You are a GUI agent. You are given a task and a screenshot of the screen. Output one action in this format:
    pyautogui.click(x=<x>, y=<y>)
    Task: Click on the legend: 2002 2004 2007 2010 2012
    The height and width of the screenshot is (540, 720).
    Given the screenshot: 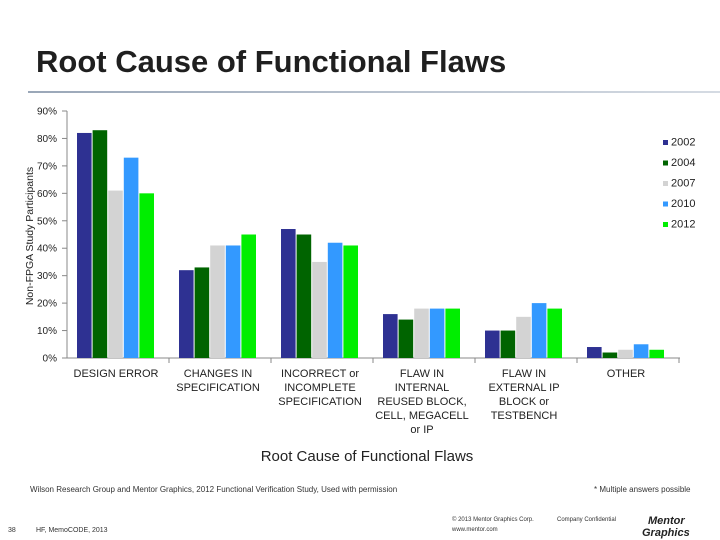 What is the action you would take?
    pyautogui.click(x=679, y=184)
    